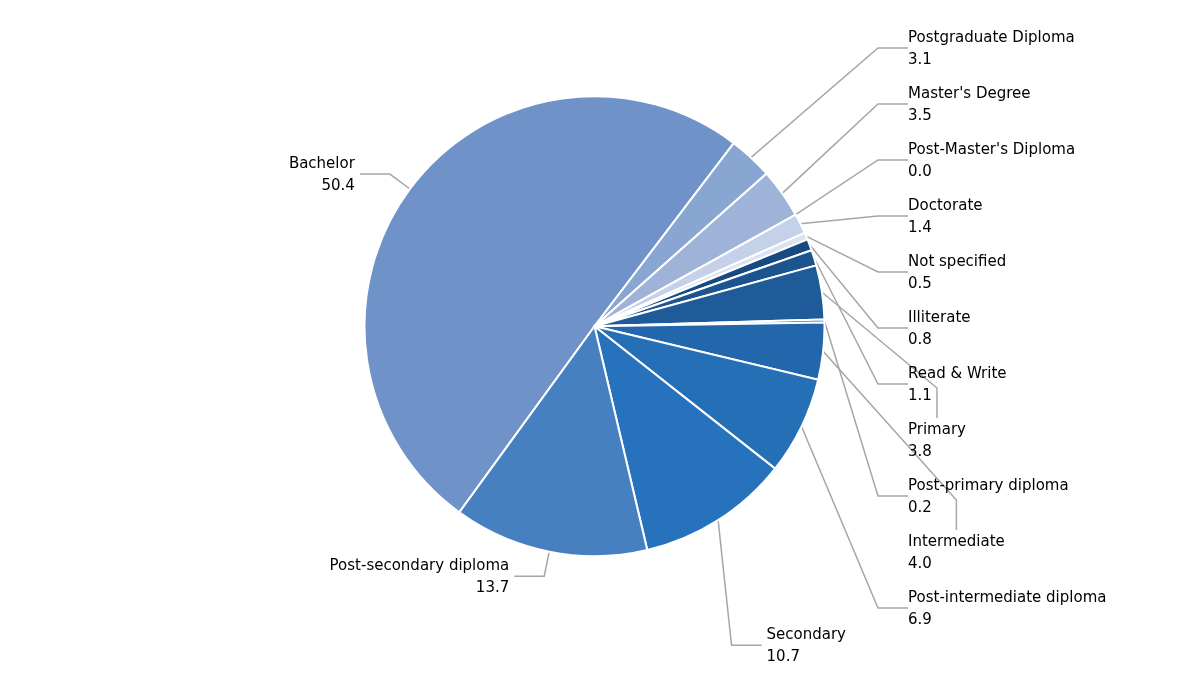  Describe the element at coordinates (988, 485) in the screenshot. I see `slice-label: Post-primary diploma` at that location.